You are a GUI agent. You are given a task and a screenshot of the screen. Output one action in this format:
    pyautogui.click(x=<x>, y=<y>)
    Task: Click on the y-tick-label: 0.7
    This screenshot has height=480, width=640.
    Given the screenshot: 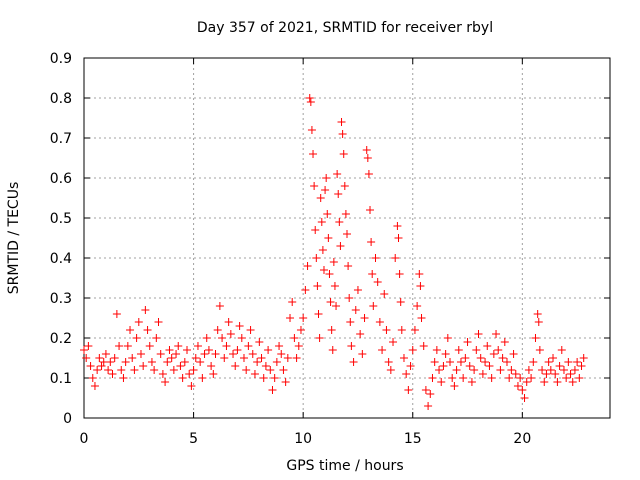 What is the action you would take?
    pyautogui.click(x=61, y=139)
    